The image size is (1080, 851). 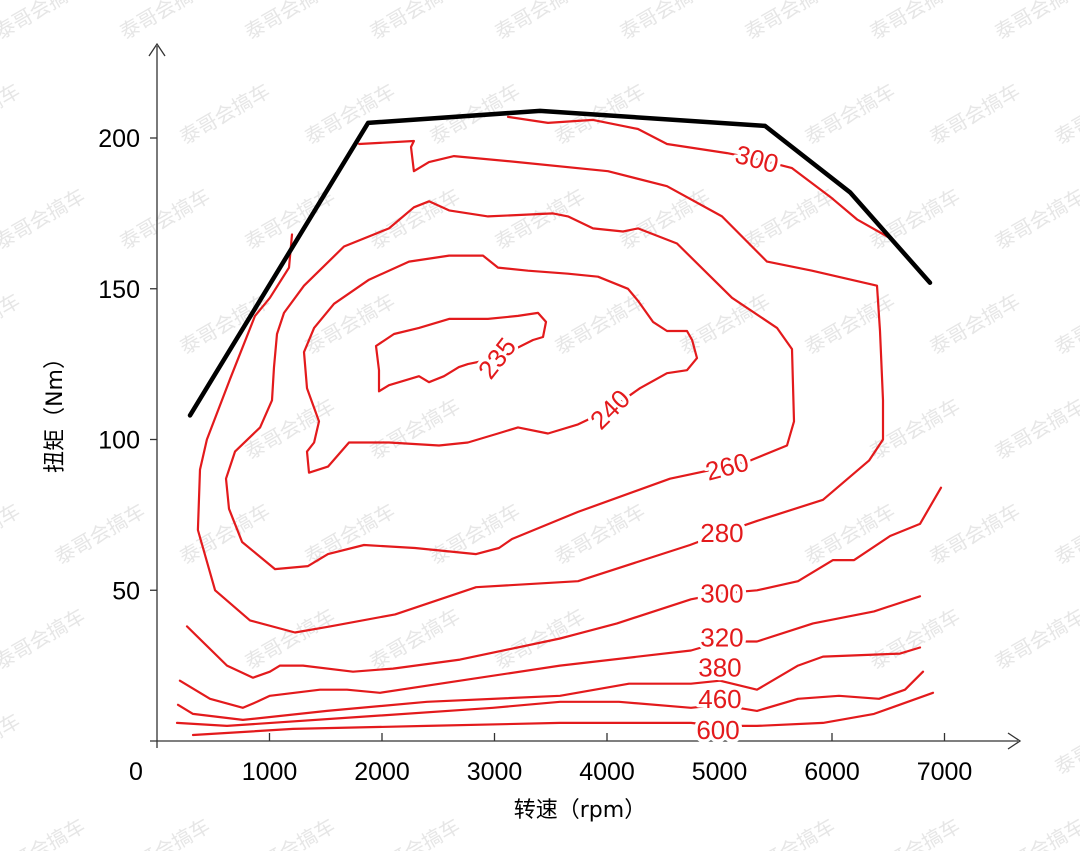 I want to click on y-axis-arrow-icon, so click(x=157, y=49).